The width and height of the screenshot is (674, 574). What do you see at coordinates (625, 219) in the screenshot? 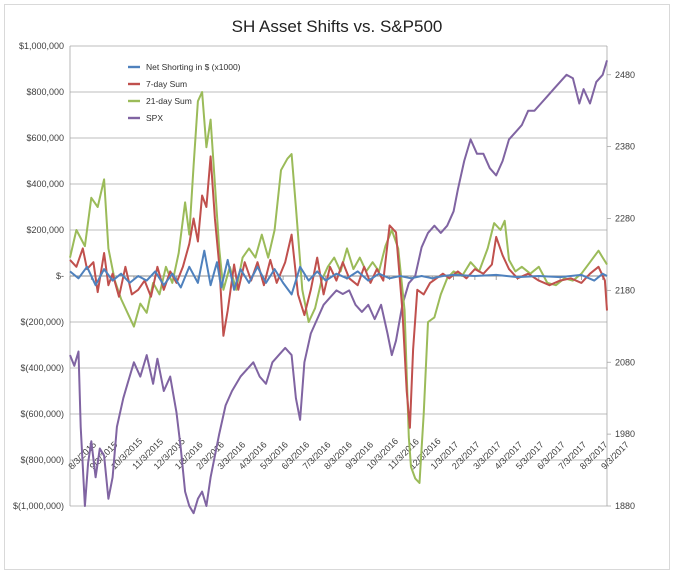
I see `right-tick-label: 2280` at bounding box center [625, 219].